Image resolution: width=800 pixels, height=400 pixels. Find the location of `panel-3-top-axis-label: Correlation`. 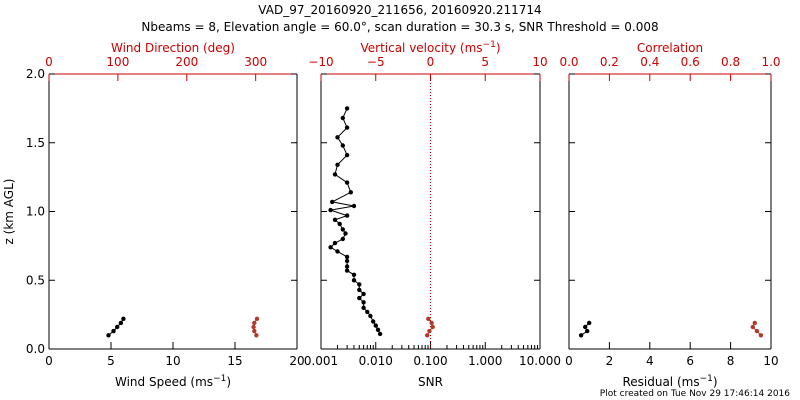

panel-3-top-axis-label: Correlation is located at coordinates (670, 48).